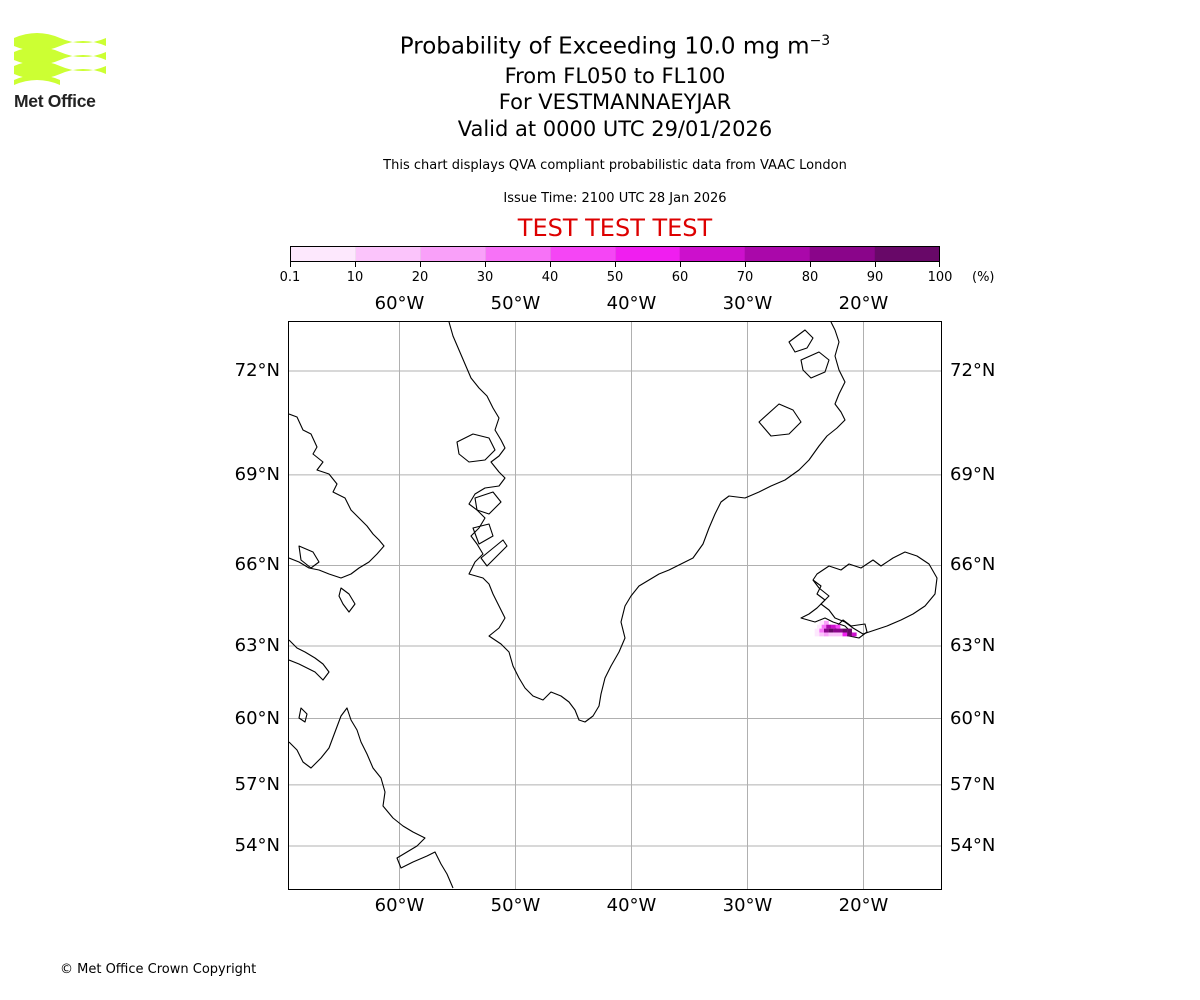 Image resolution: width=1200 pixels, height=1000 pixels. Describe the element at coordinates (309, 660) in the screenshot. I see `coast-baffin-south` at that location.